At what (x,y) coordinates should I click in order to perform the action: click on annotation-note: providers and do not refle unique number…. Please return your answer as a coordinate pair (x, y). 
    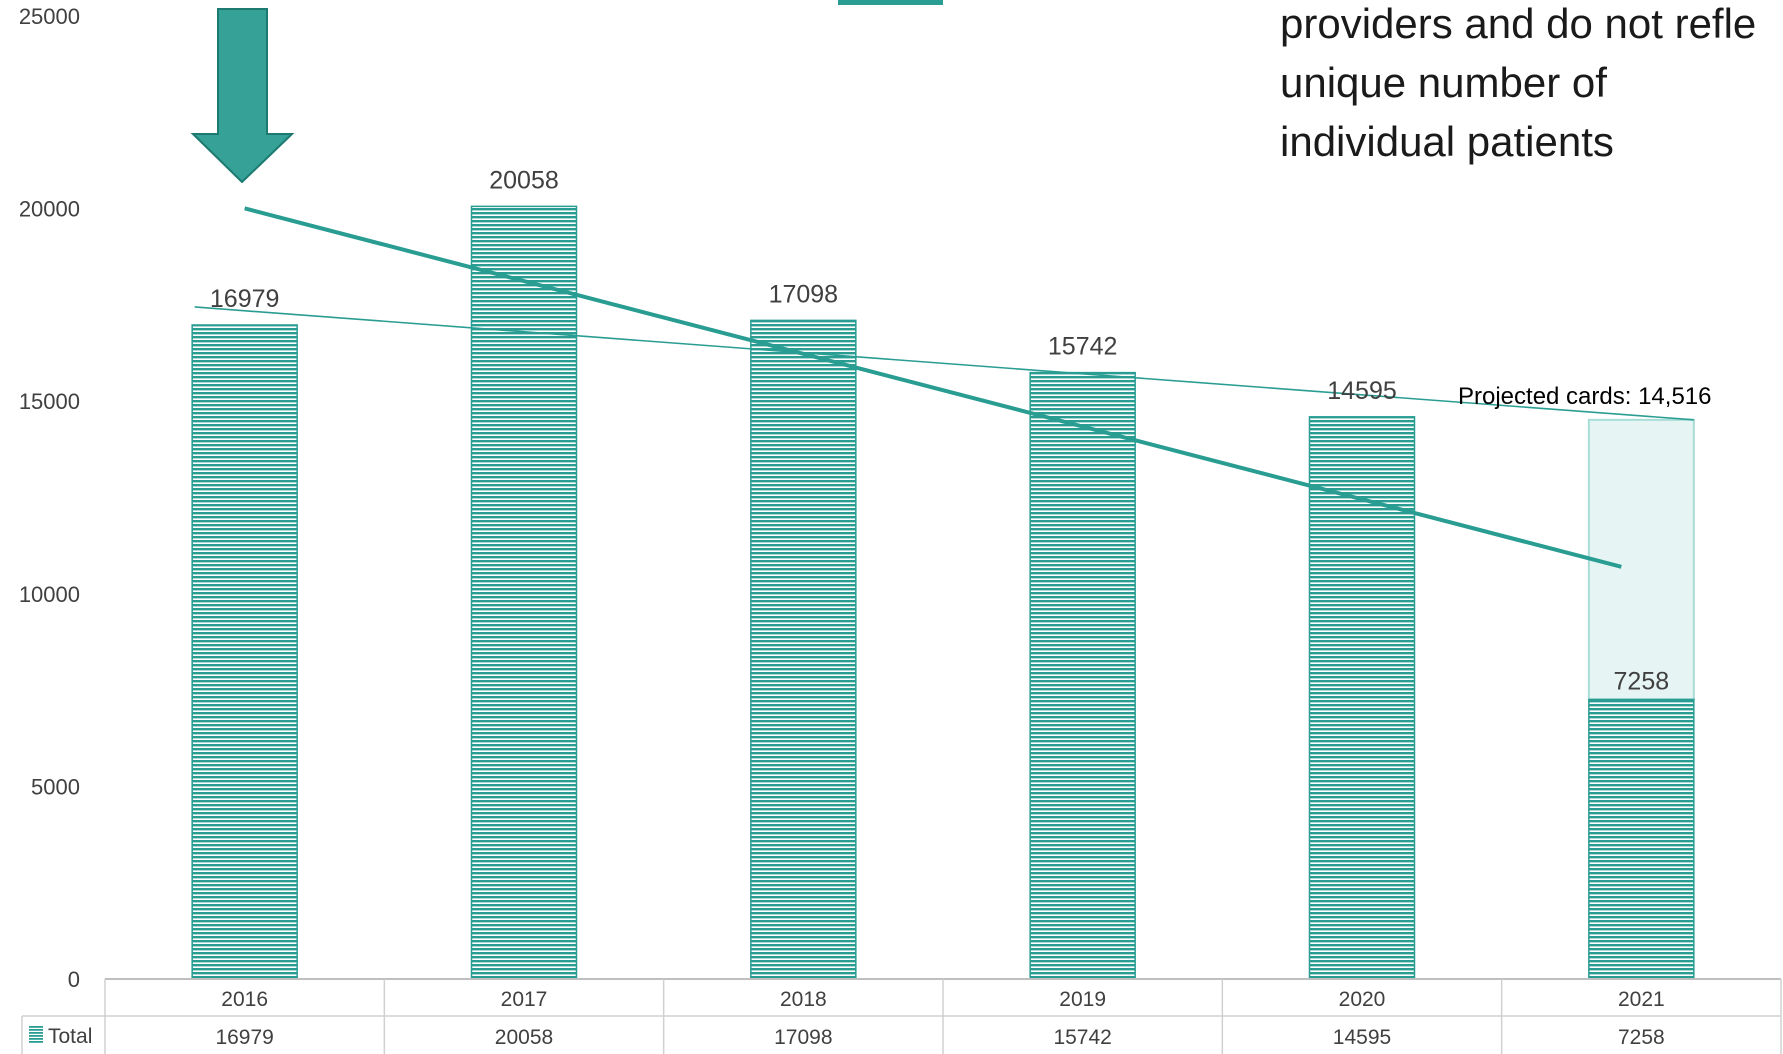
    Looking at the image, I should click on (1518, 82).